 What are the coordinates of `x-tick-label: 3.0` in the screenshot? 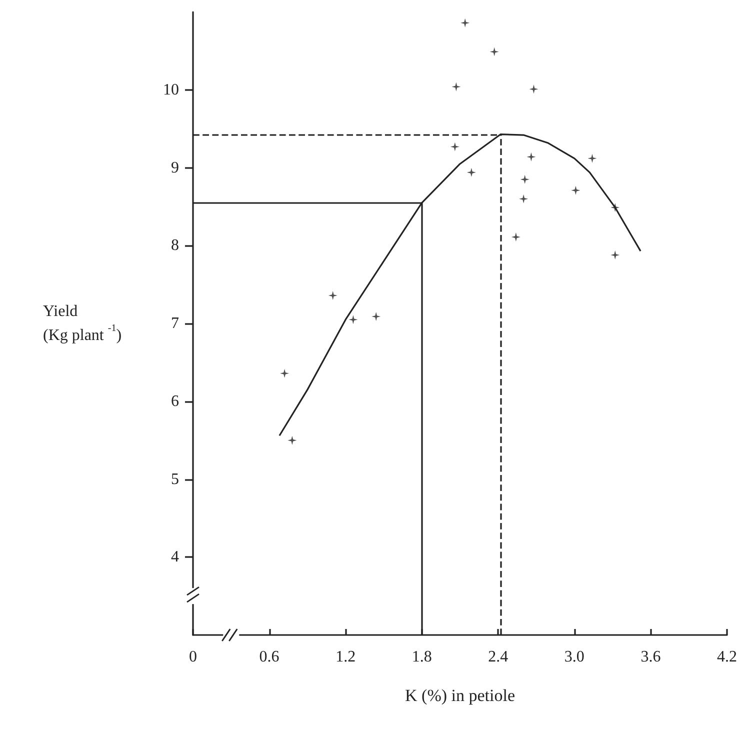 It's located at (574, 657).